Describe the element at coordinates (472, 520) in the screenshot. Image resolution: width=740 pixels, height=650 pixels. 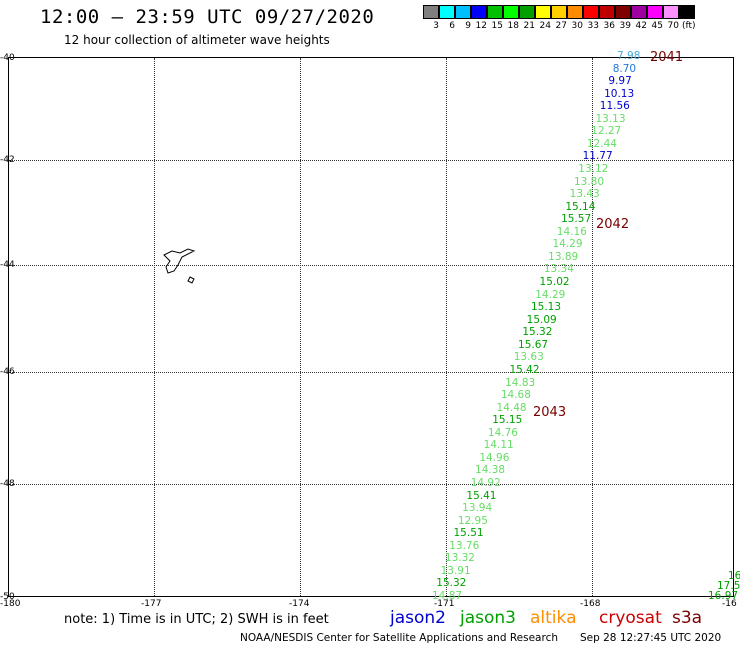
I see `wave-height-value: 12.95` at that location.